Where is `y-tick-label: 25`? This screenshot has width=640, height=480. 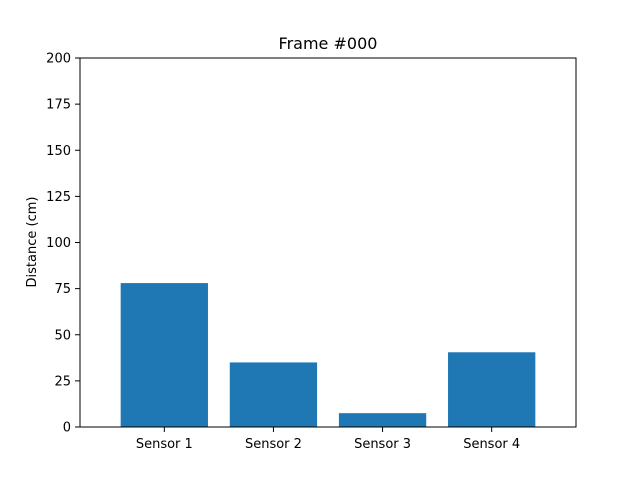
y-tick-label: 25 is located at coordinates (62, 381).